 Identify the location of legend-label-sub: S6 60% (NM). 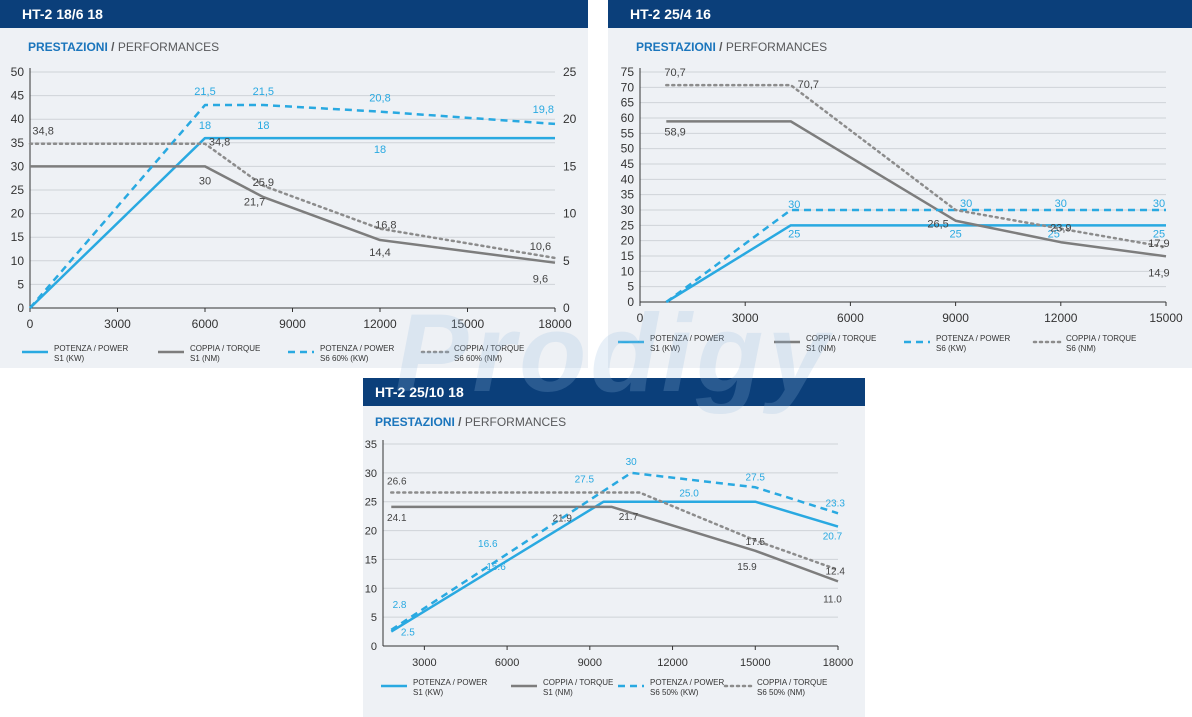
(478, 358).